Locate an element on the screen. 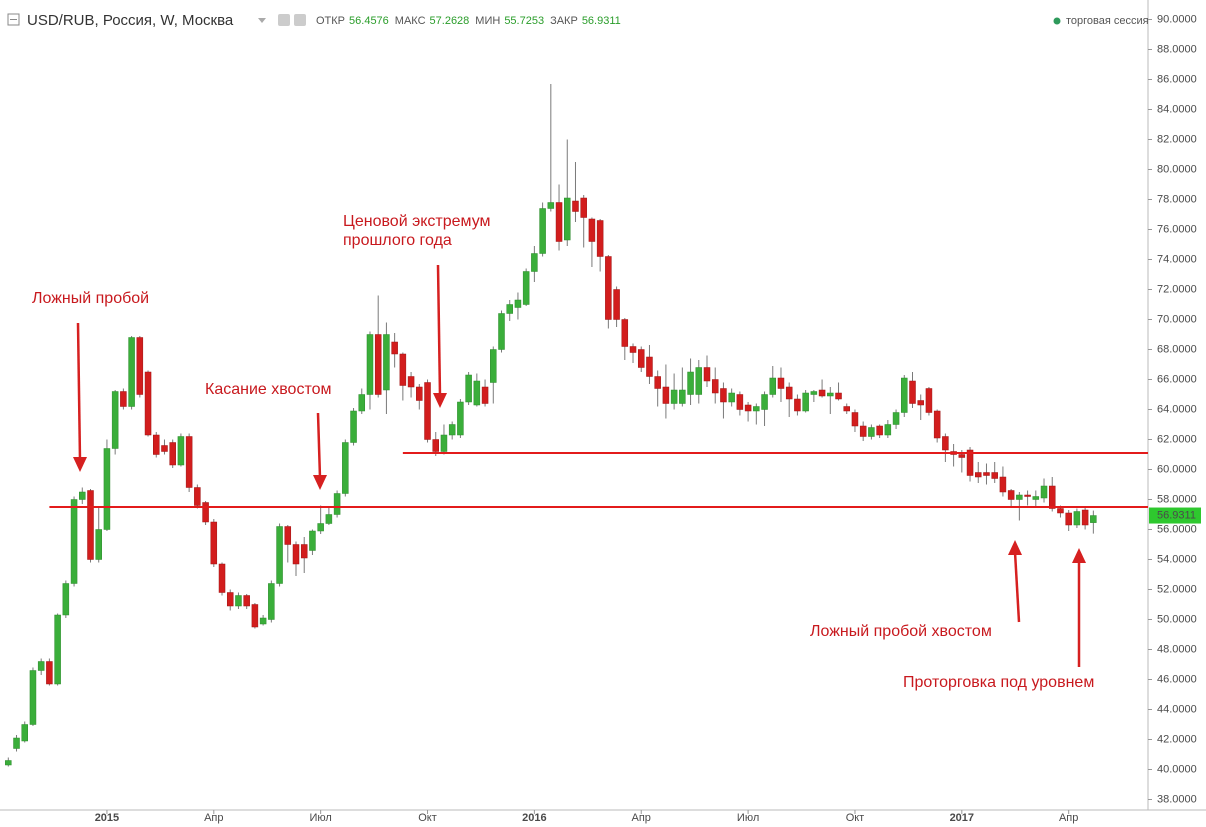 The width and height of the screenshot is (1206, 827). x-tick-label: Июл is located at coordinates (748, 818).